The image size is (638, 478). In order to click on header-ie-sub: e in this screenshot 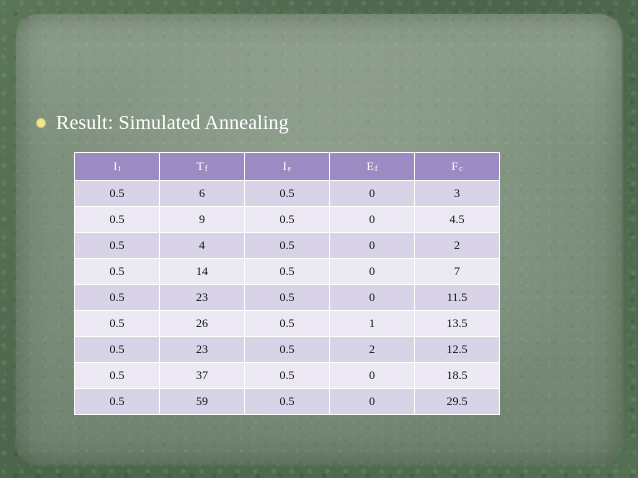, I will do `click(289, 168)`.